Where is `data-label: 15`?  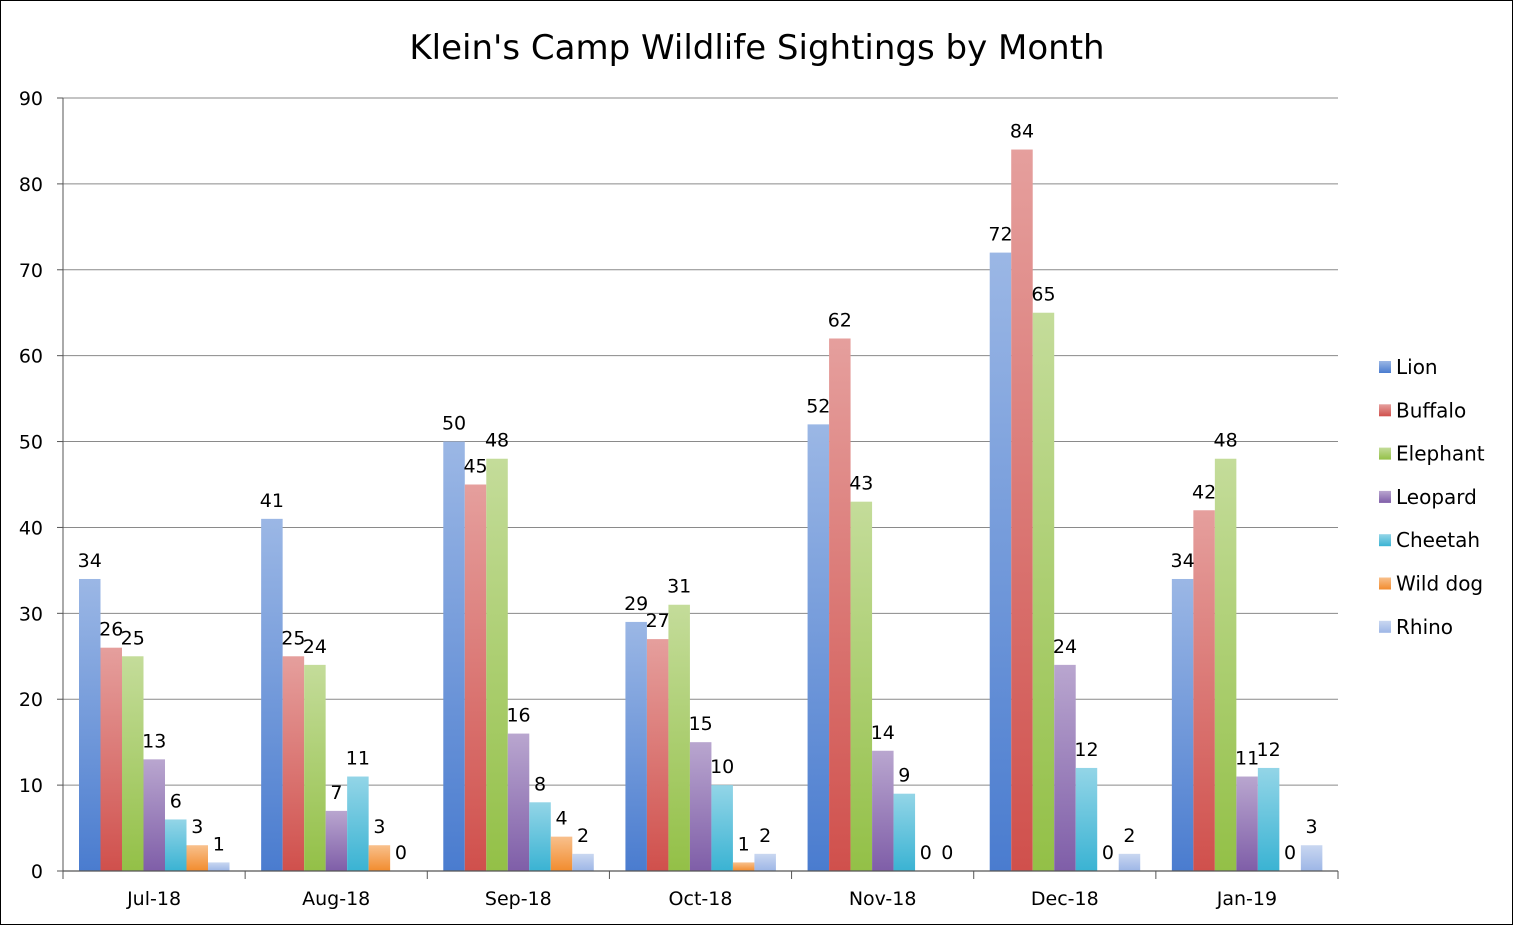
data-label: 15 is located at coordinates (701, 724).